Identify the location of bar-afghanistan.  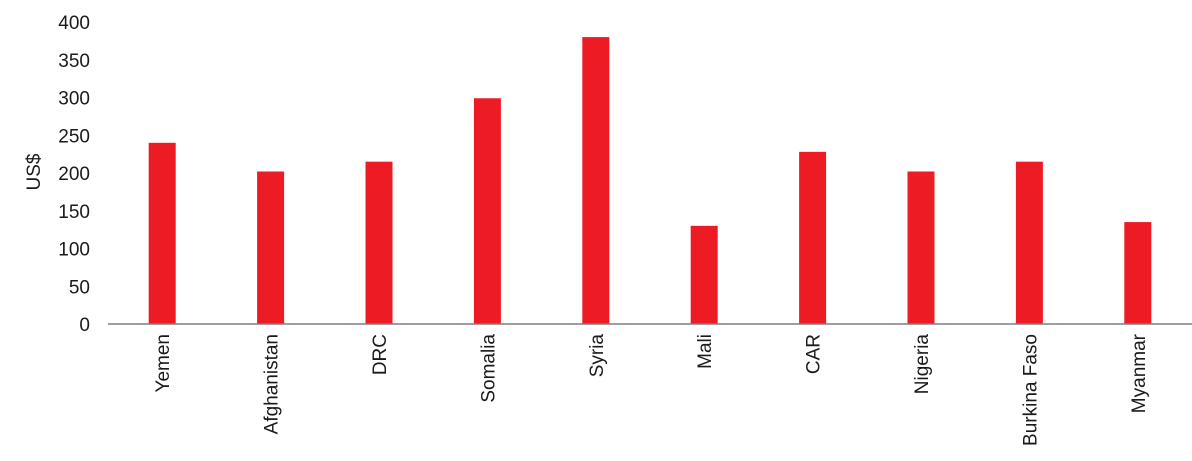
(271, 247).